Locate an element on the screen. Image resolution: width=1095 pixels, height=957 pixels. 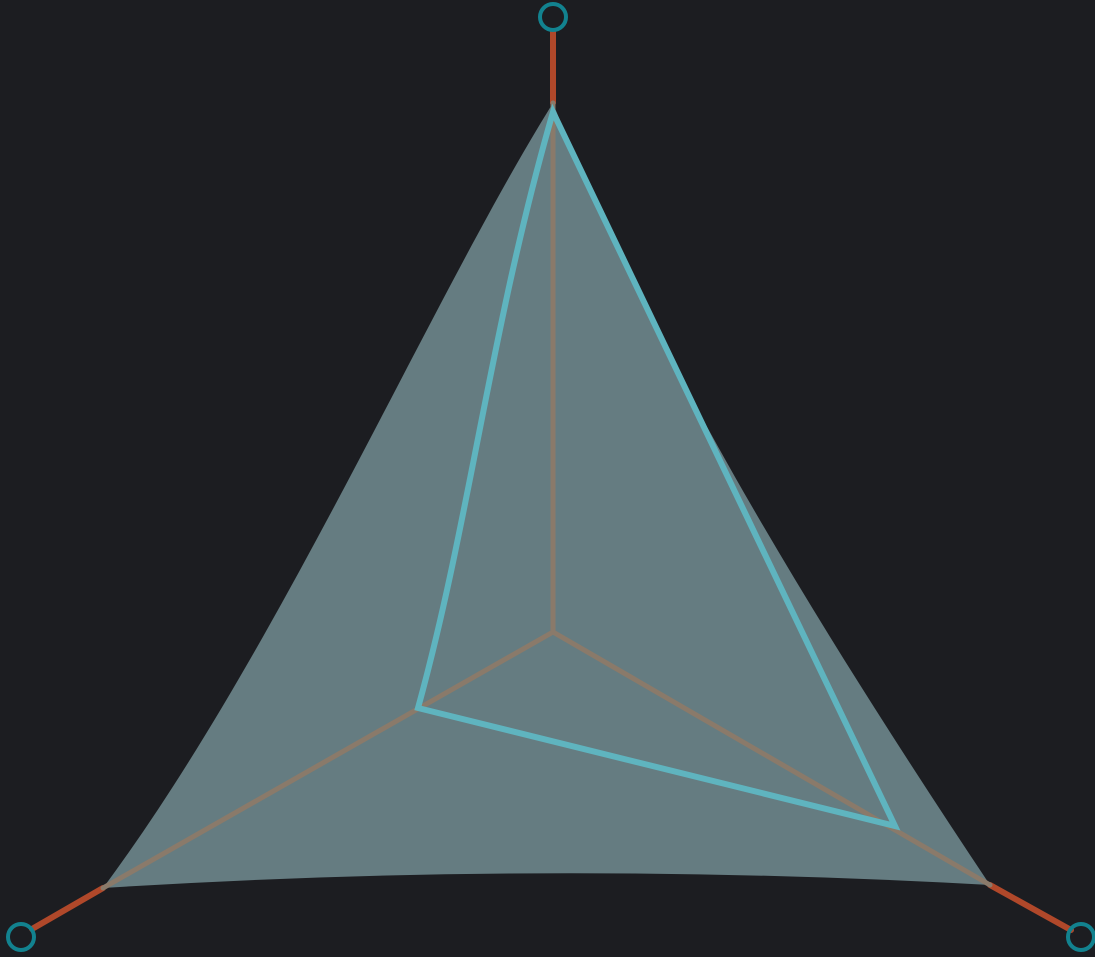
axis-right-inner is located at coordinates (771, 758).